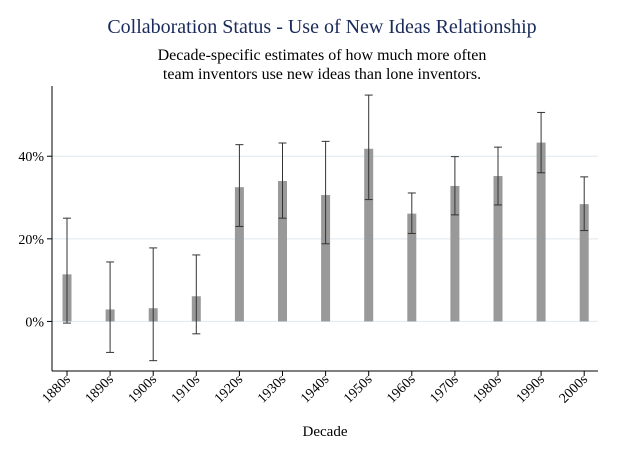 This screenshot has width=620, height=450. I want to click on error-bar-1990s, so click(541, 142).